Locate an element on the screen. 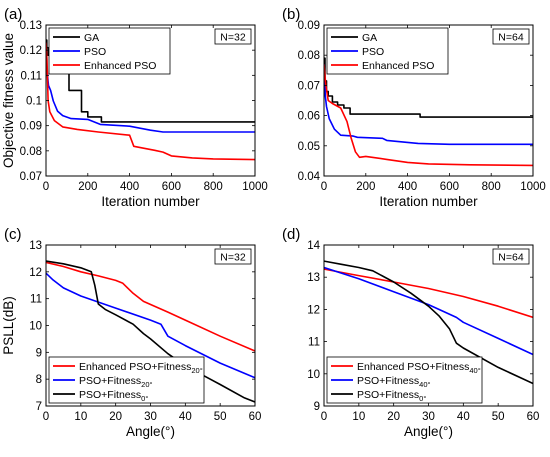  panel-label: (b) is located at coordinates (291, 14).